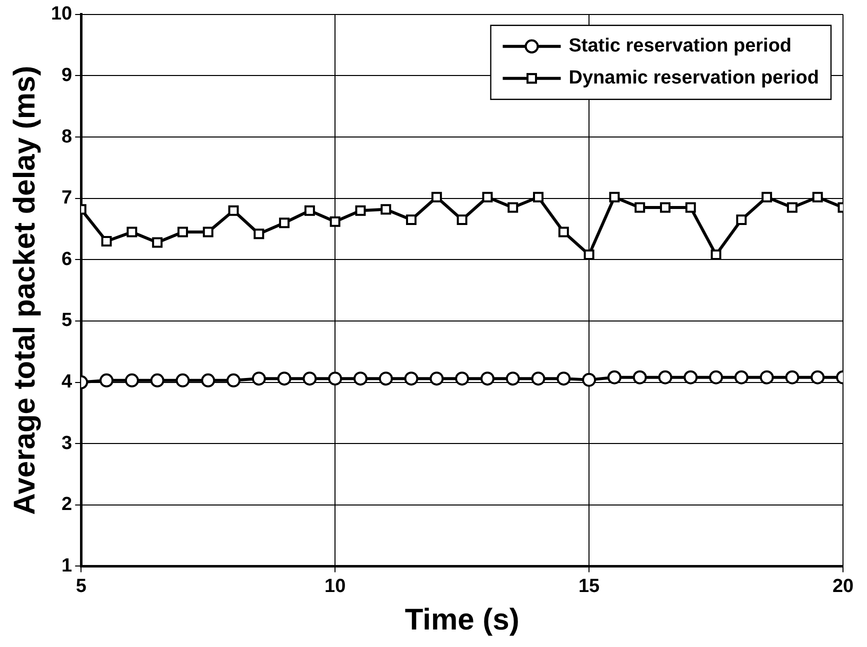  Describe the element at coordinates (67, 259) in the screenshot. I see `y-tick-label: 6` at that location.